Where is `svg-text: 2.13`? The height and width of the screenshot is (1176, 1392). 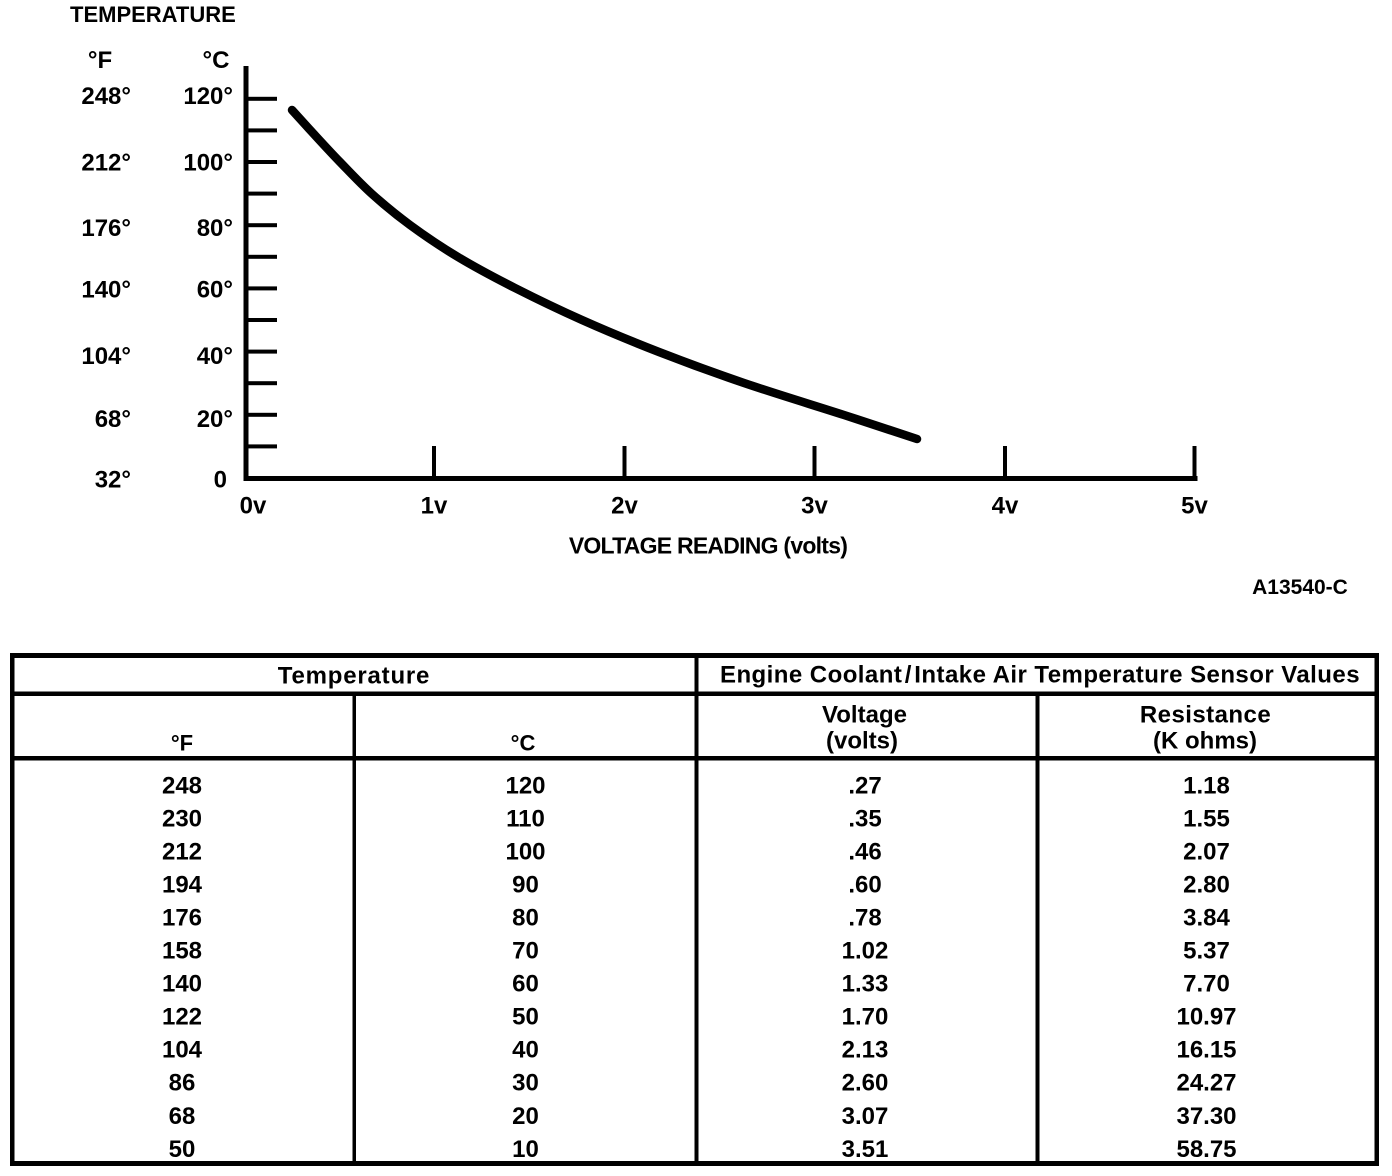
svg-text: 2.13 is located at coordinates (865, 1050).